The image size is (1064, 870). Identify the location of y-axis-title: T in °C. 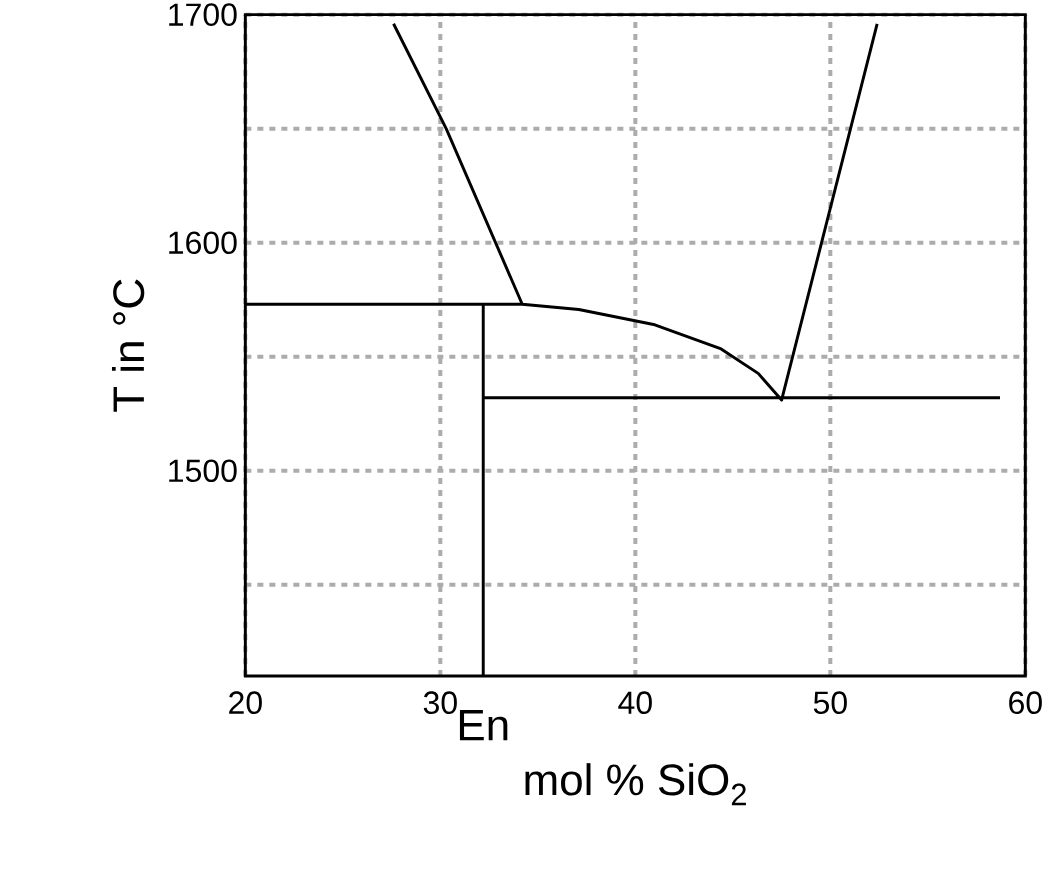
(128, 345).